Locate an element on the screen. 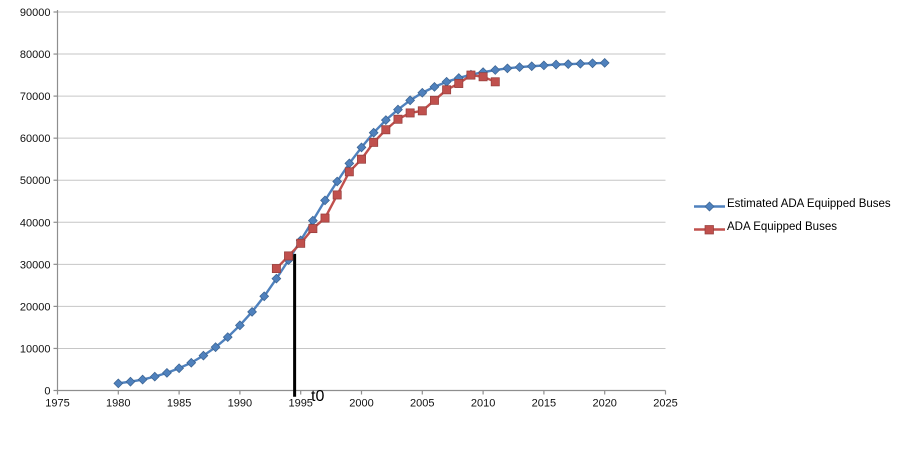  x-tick-label: 1985 is located at coordinates (179, 404).